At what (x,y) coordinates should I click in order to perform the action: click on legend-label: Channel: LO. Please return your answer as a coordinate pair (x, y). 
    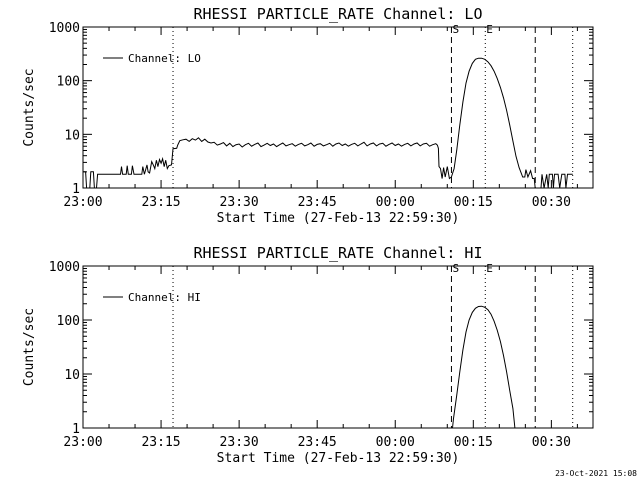
    Looking at the image, I should click on (164, 58).